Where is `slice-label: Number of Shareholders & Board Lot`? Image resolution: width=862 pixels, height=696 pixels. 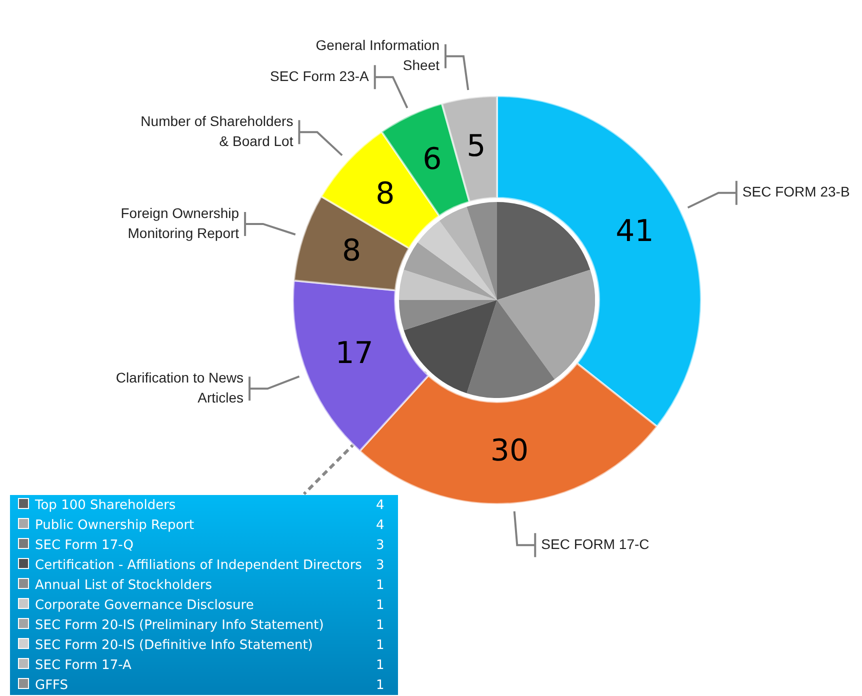
slice-label: Number of Shareholders & Board Lot is located at coordinates (217, 130).